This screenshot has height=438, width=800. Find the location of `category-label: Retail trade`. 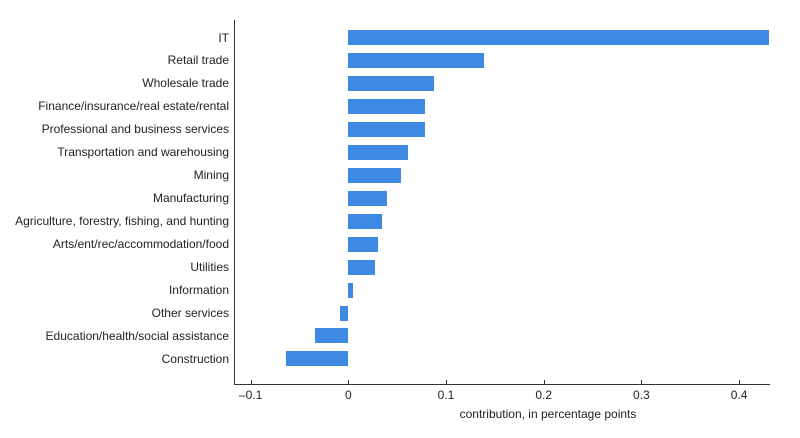

category-label: Retail trade is located at coordinates (198, 60).